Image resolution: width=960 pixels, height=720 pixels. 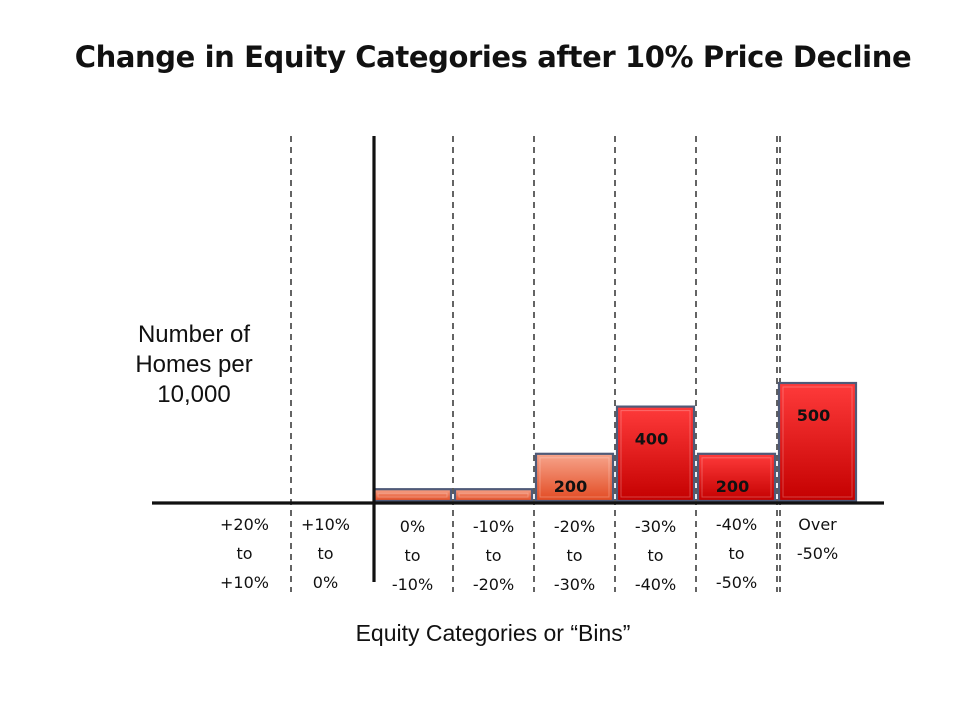 I want to click on bin-label: +20%, so click(x=244, y=524).